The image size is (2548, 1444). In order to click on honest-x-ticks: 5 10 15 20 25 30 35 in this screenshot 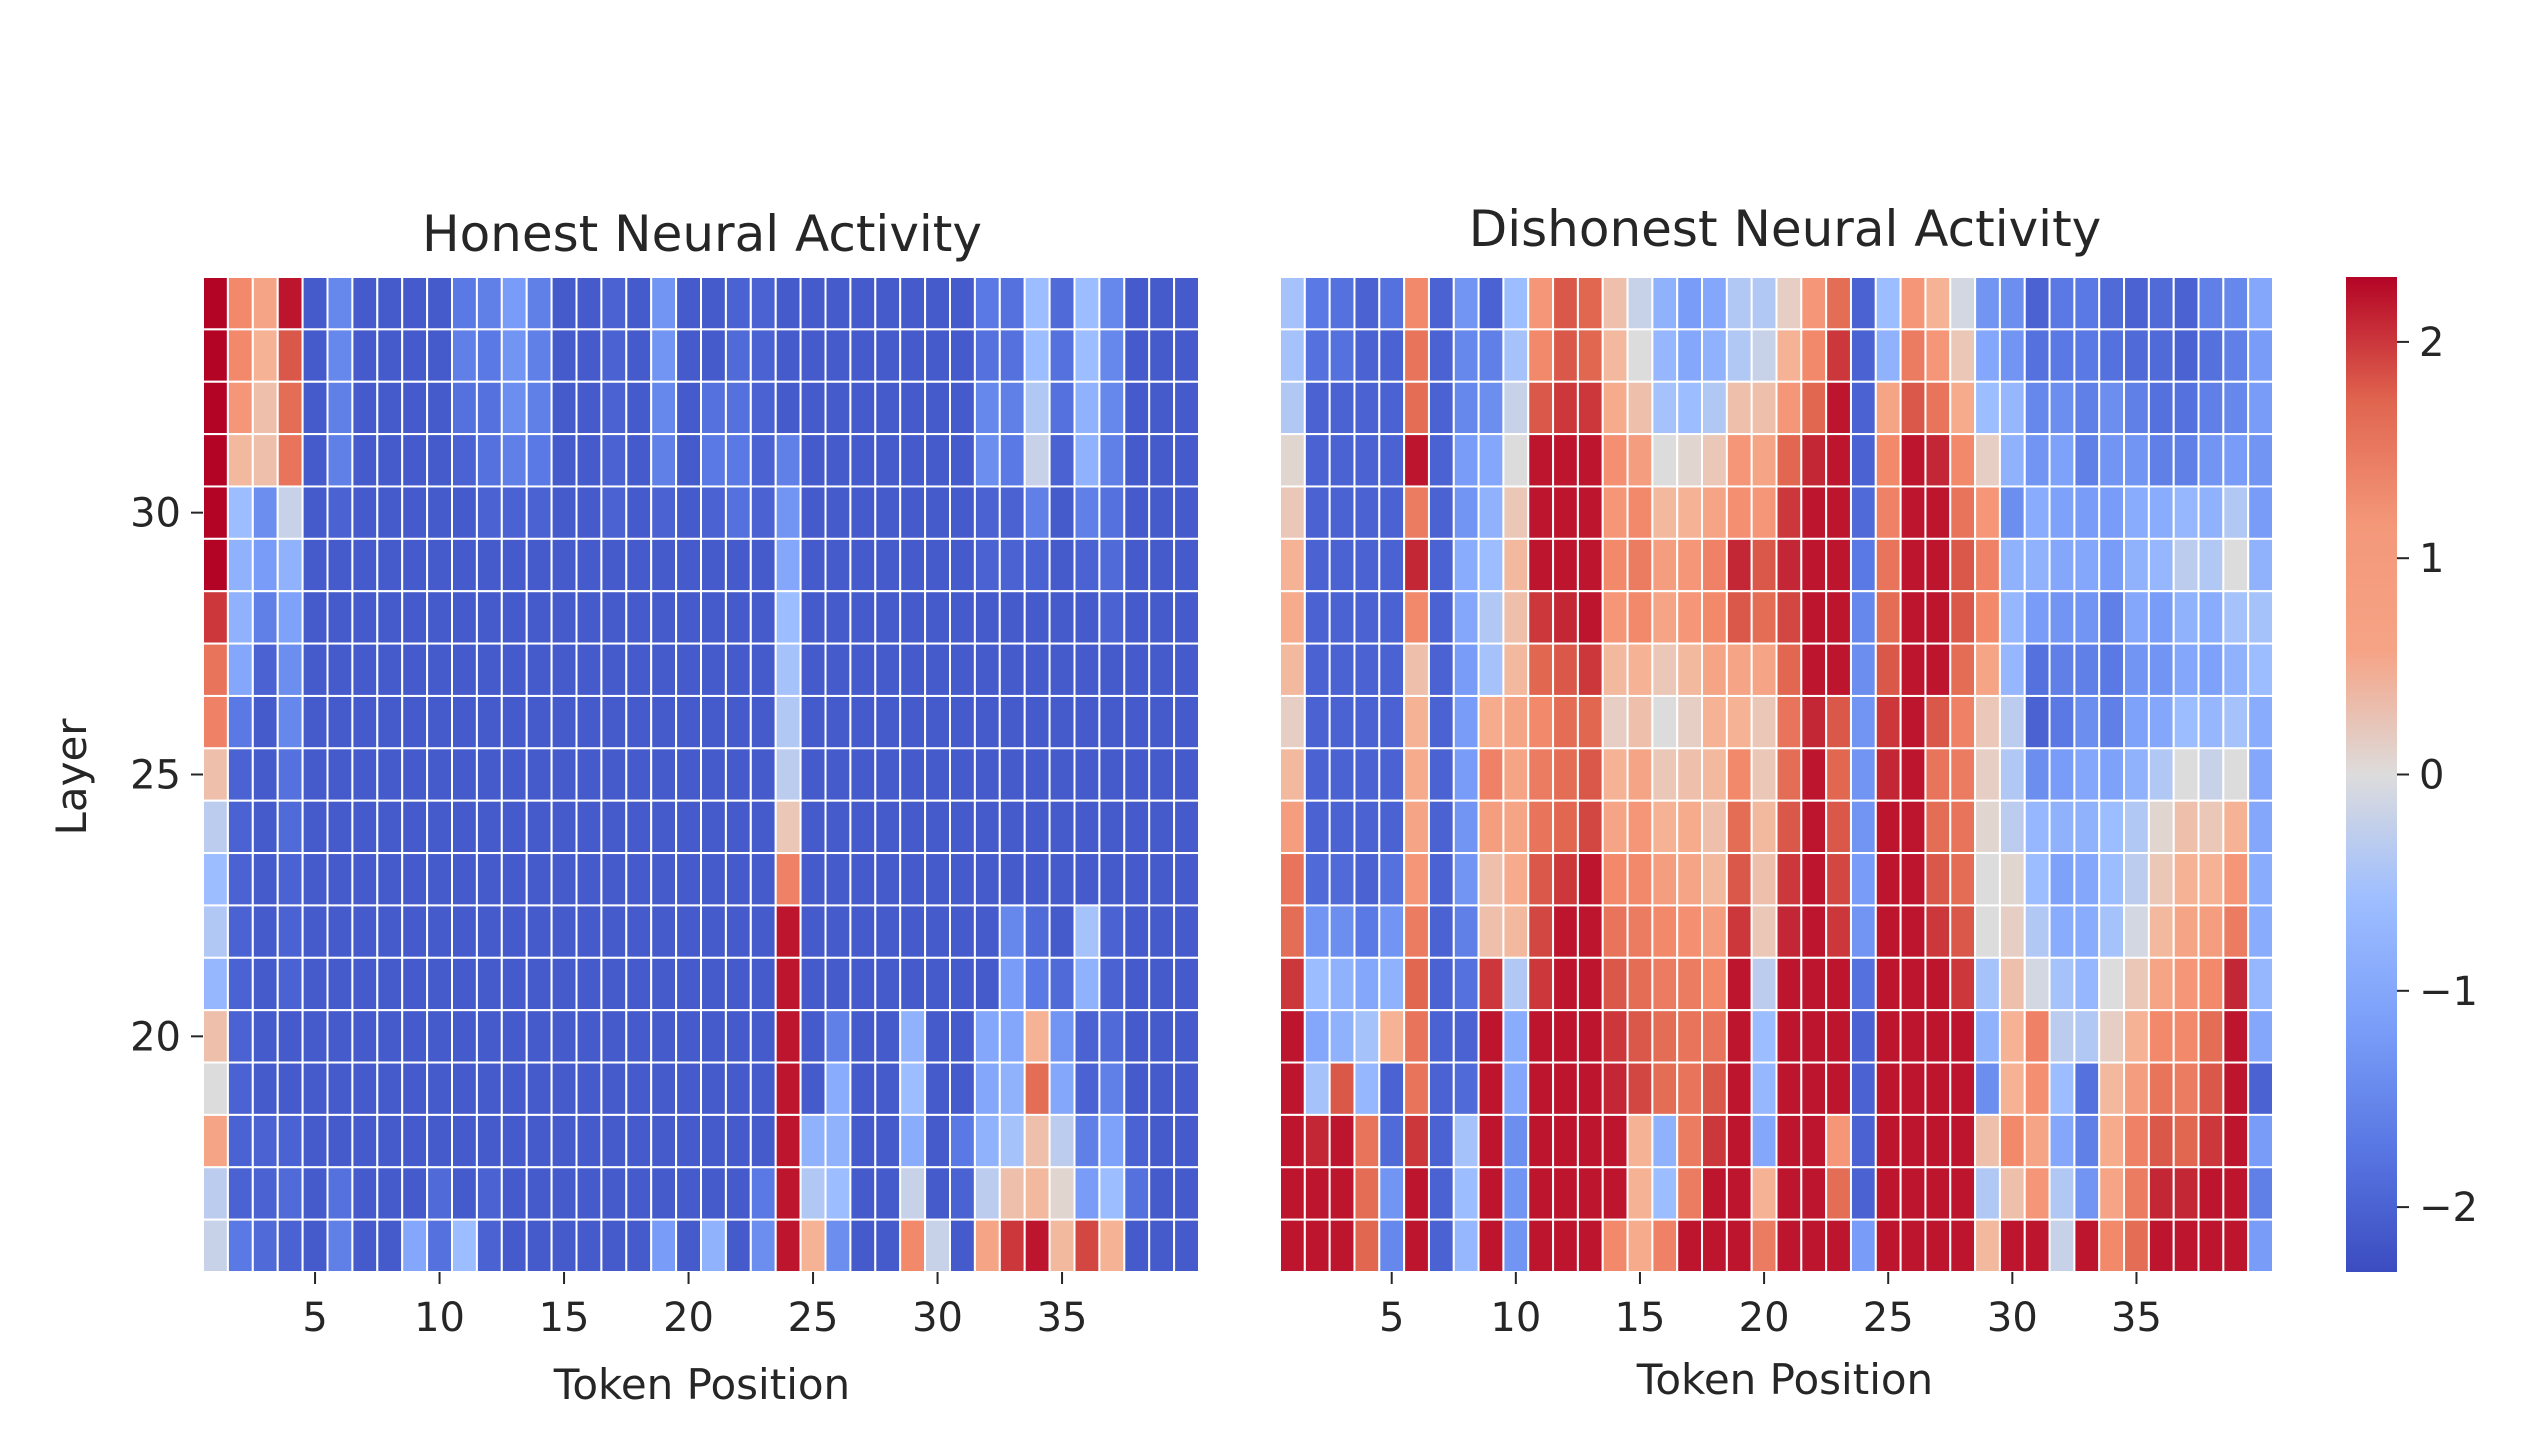, I will do `click(695, 1306)`.